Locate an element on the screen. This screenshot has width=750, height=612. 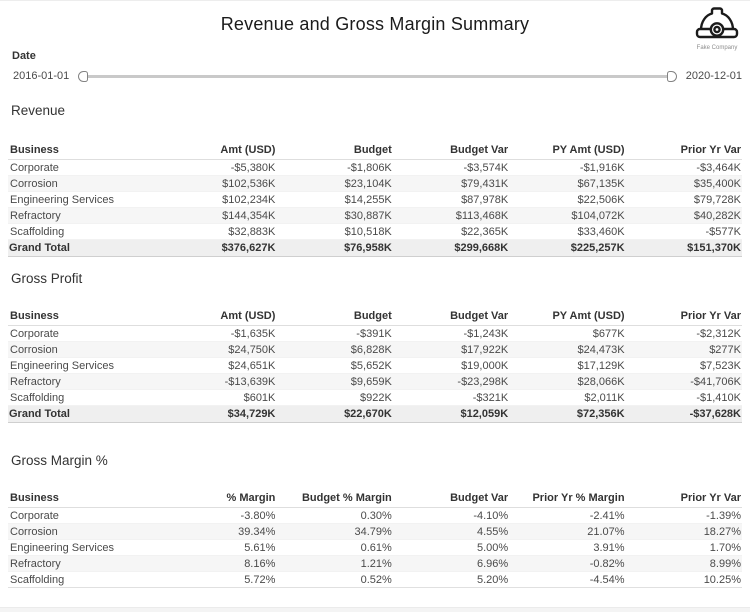
value-cell: -0.82% is located at coordinates (607, 563).